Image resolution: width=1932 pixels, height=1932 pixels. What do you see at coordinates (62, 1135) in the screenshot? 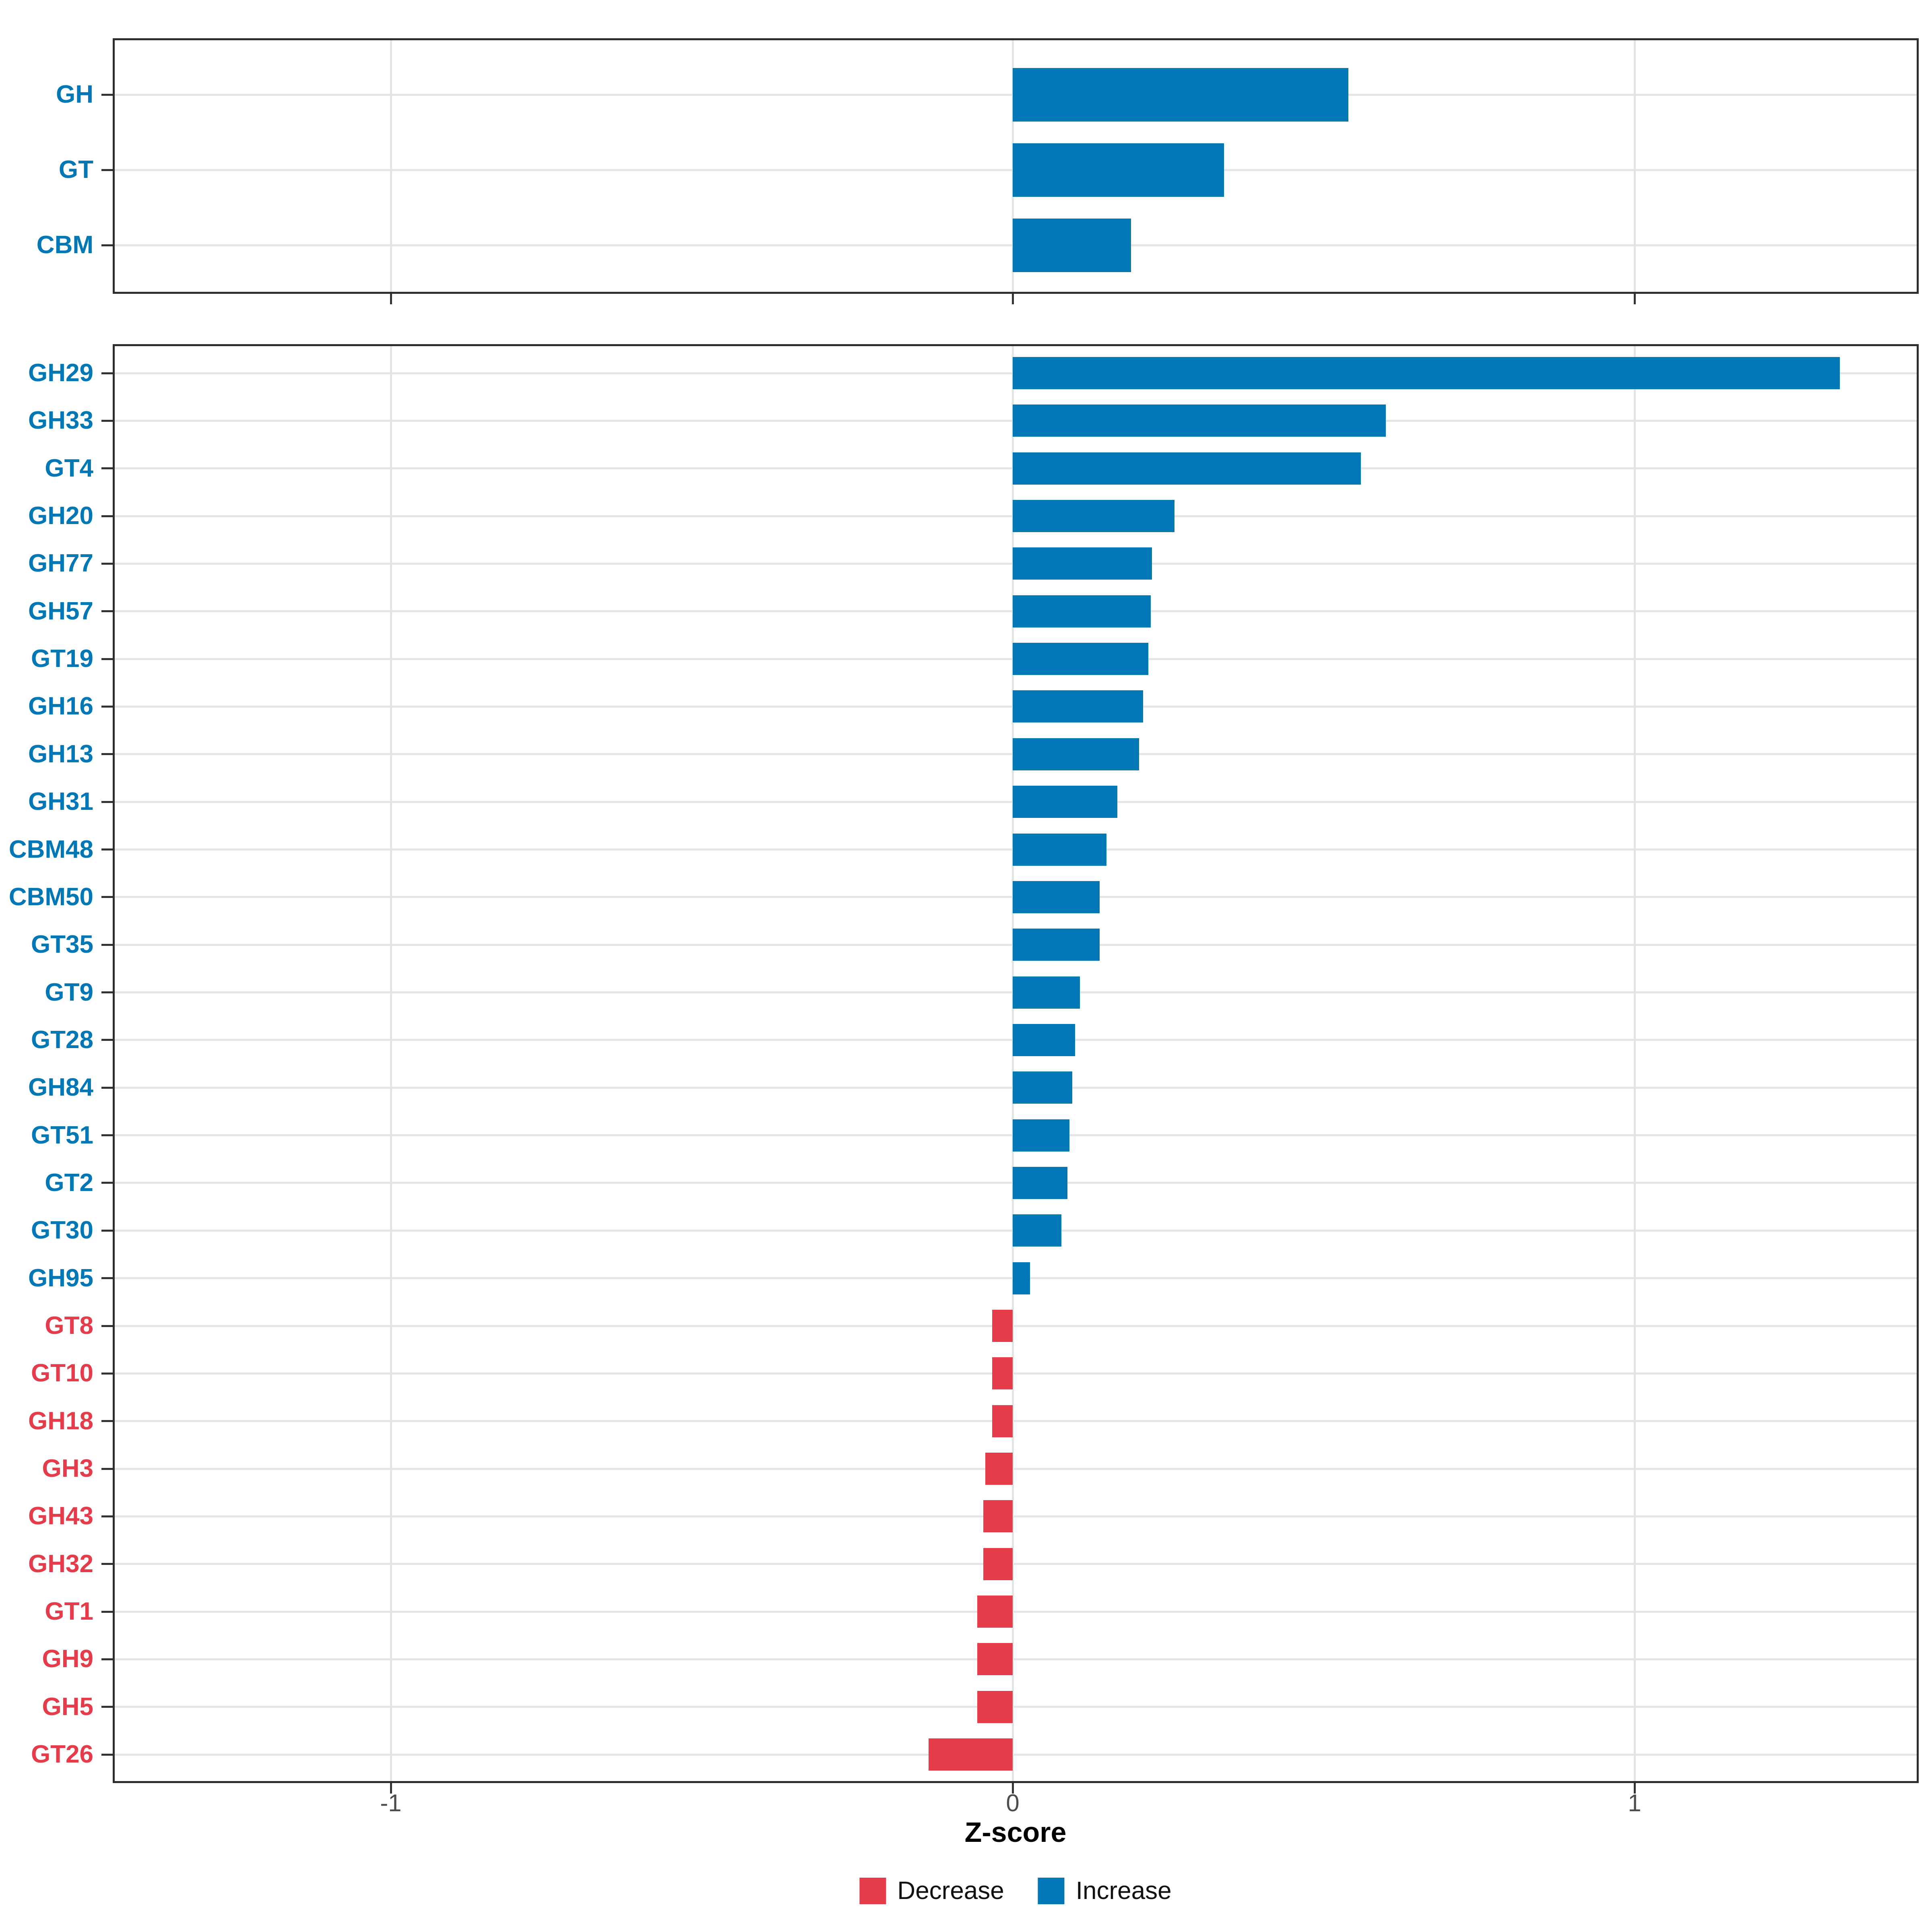
I see `y-axis-label: GT51` at bounding box center [62, 1135].